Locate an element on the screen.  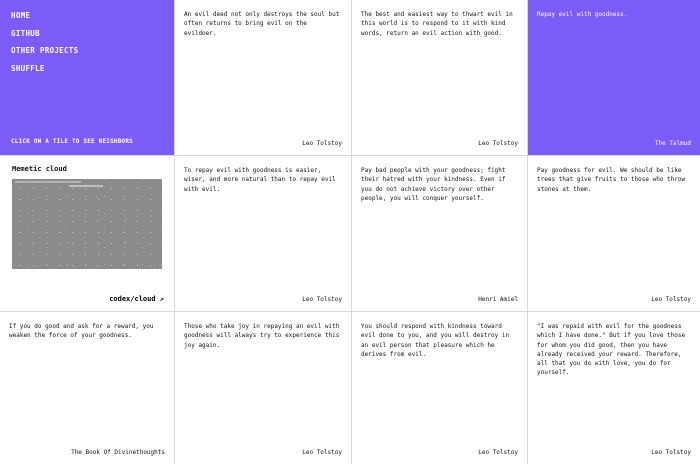
nav-item-github: GITHUB is located at coordinates (25, 33).